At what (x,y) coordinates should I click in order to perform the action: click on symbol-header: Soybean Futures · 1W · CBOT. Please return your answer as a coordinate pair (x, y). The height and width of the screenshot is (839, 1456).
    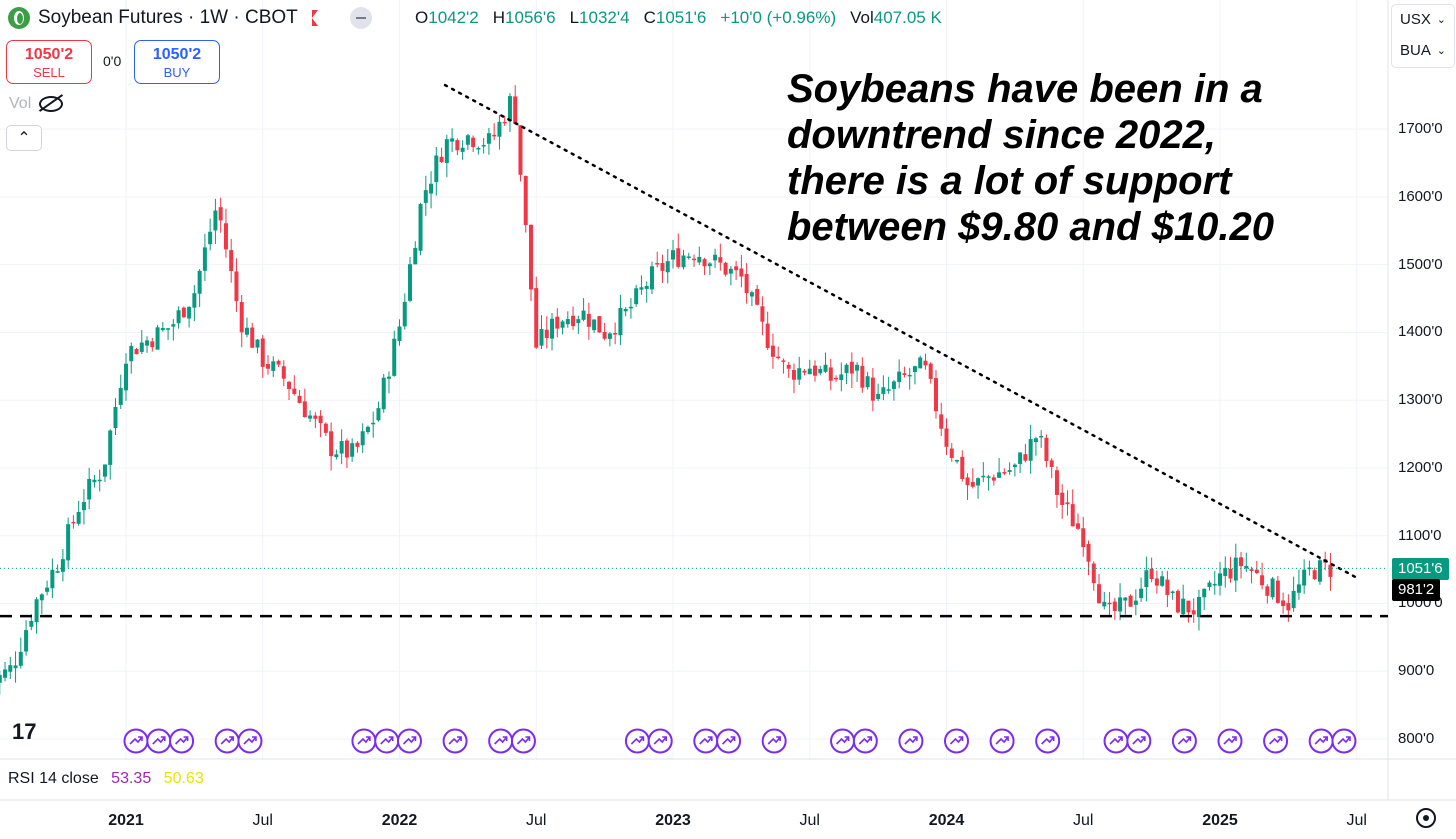
    Looking at the image, I should click on (190, 18).